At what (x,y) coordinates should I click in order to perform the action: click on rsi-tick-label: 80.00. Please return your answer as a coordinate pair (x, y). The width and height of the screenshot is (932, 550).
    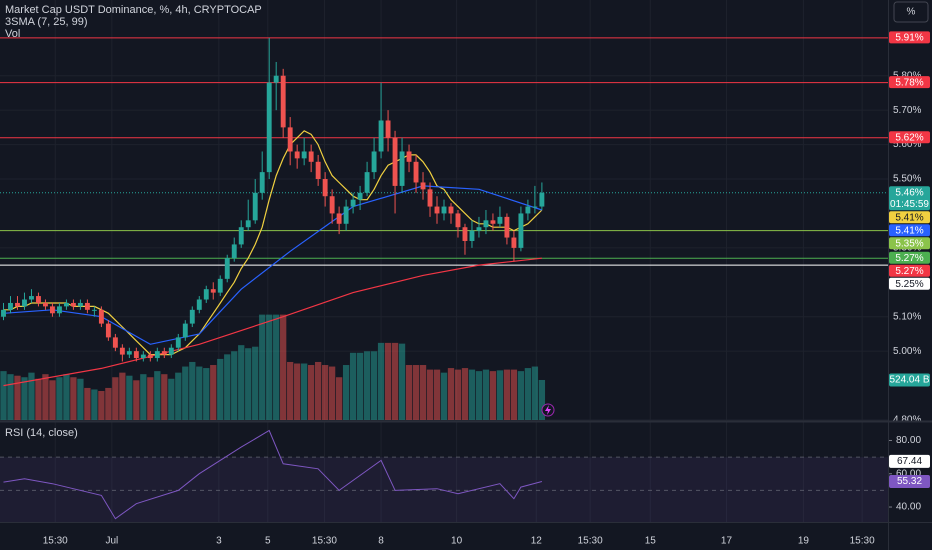
    Looking at the image, I should click on (908, 440).